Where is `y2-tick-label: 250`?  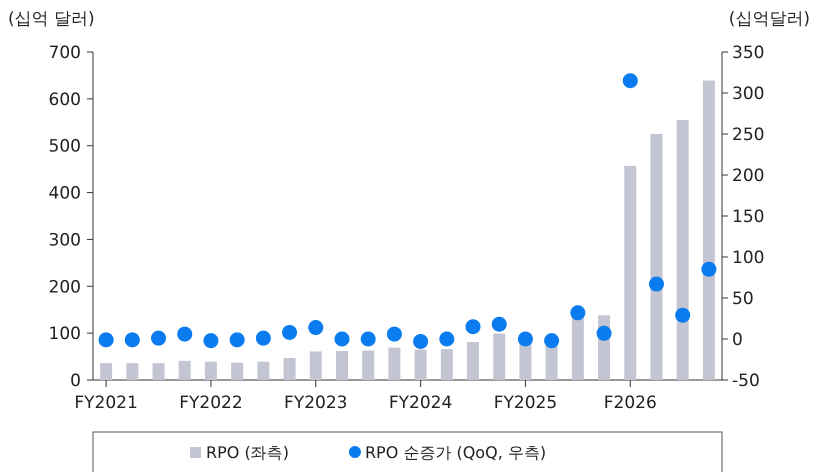
y2-tick-label: 250 is located at coordinates (748, 135).